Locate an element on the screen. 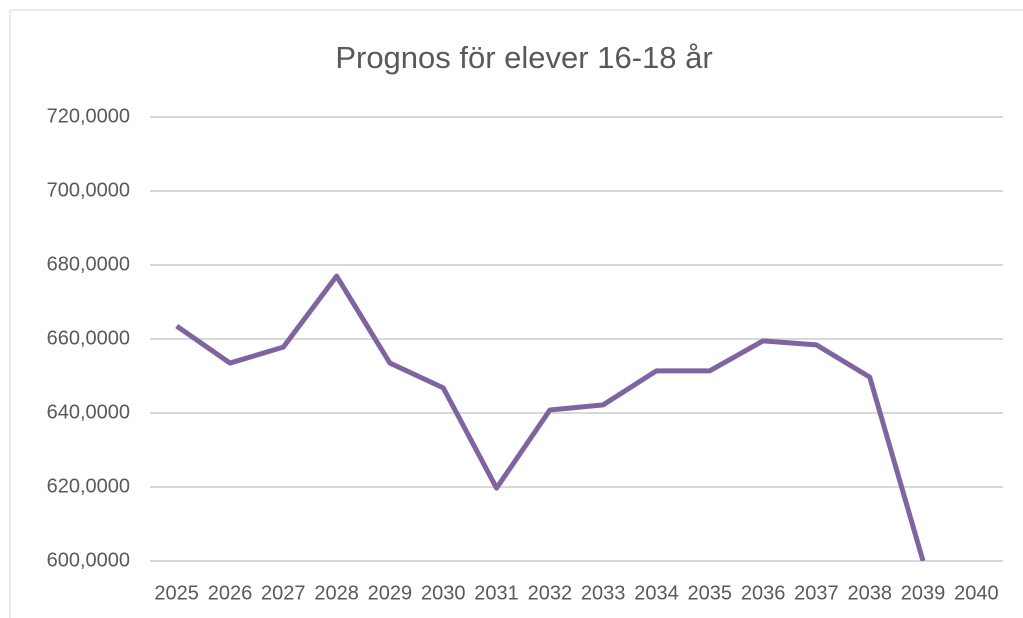 This screenshot has width=1023, height=618. y-tick-label: 700,0000 is located at coordinates (88, 190).